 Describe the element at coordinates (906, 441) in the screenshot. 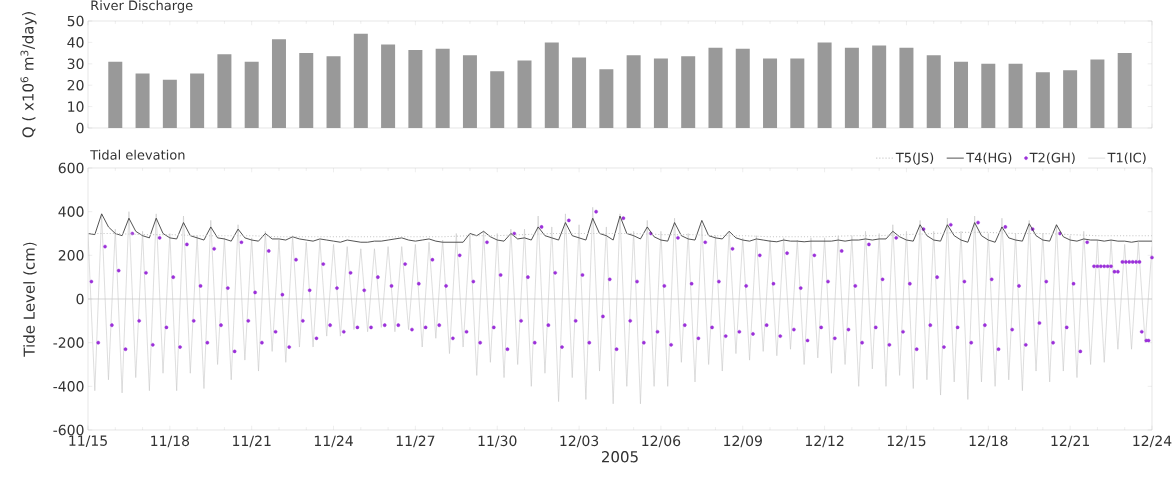

I see `x-tick-label: 12/15` at that location.